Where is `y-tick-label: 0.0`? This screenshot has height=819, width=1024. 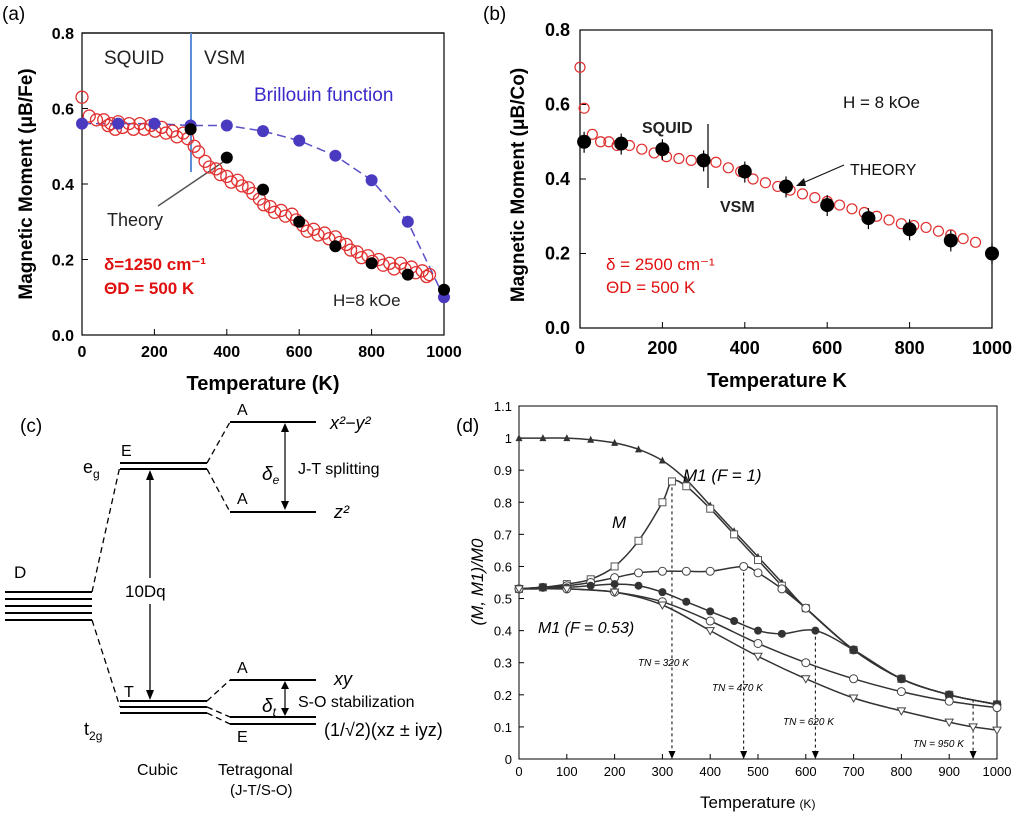 y-tick-label: 0.0 is located at coordinates (63, 336).